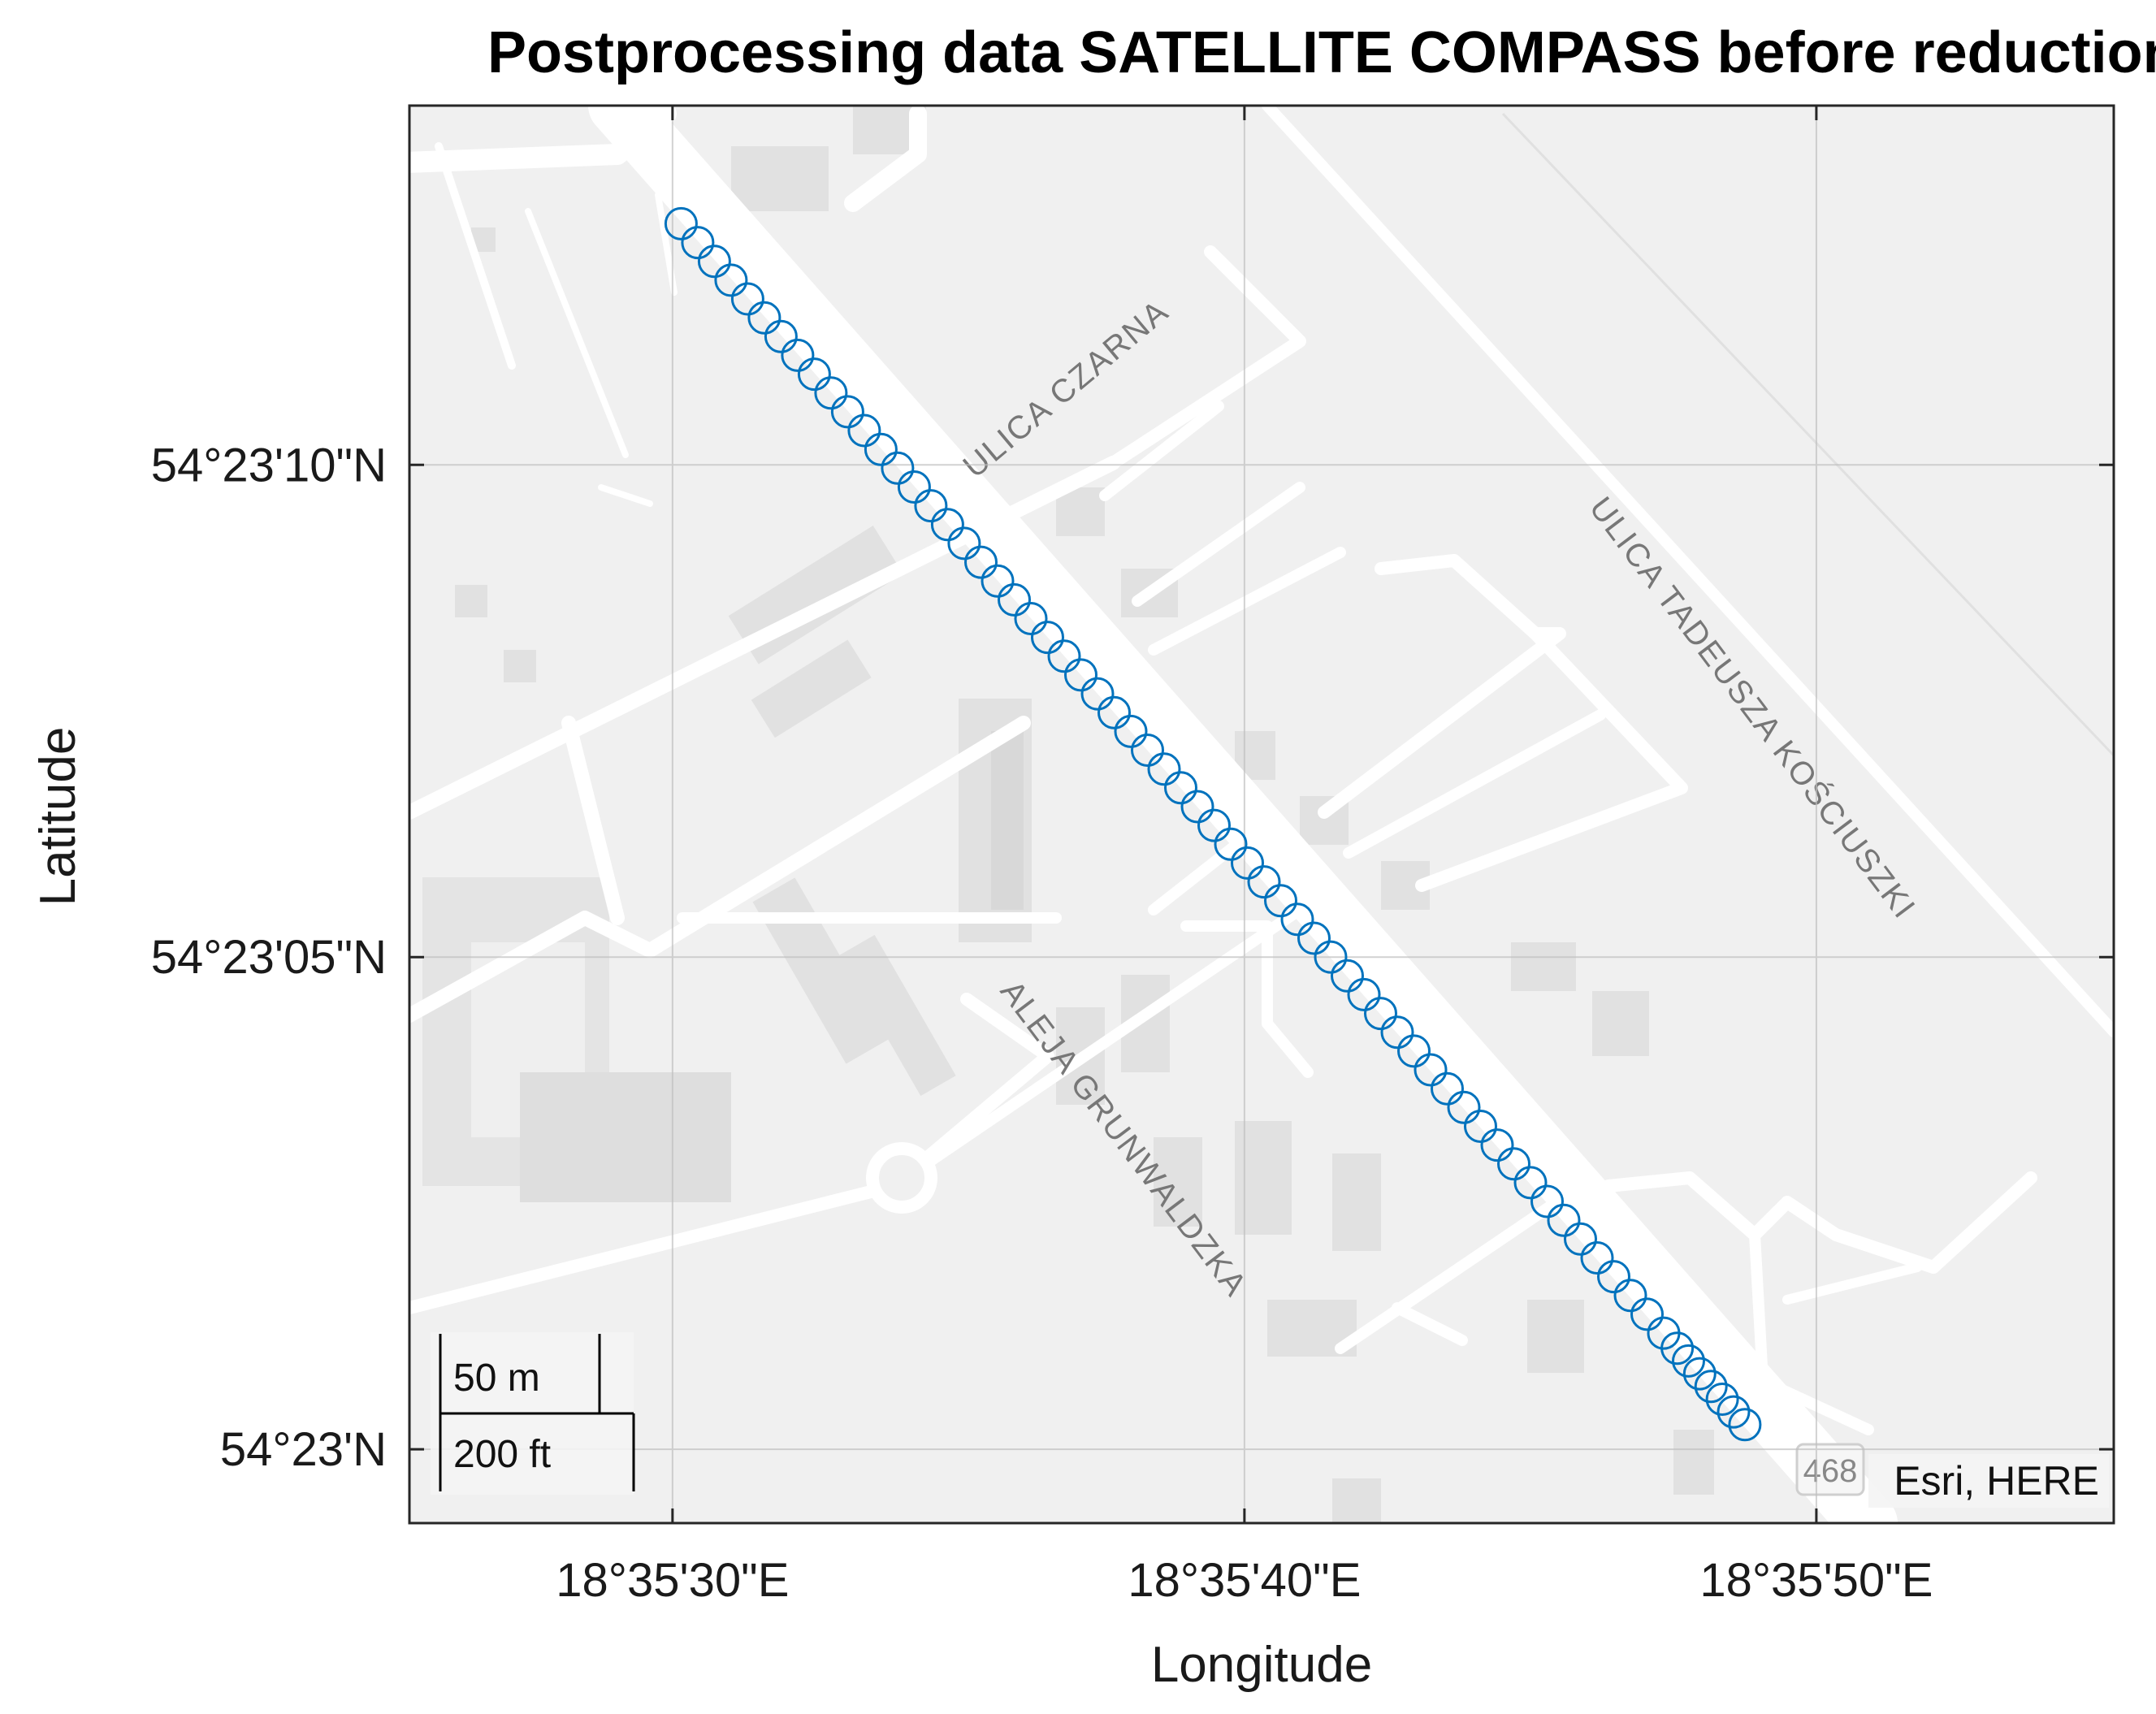 This screenshot has width=2156, height=1714. Describe the element at coordinates (497, 1378) in the screenshot. I see `scale-metric-label: 50 m` at that location.